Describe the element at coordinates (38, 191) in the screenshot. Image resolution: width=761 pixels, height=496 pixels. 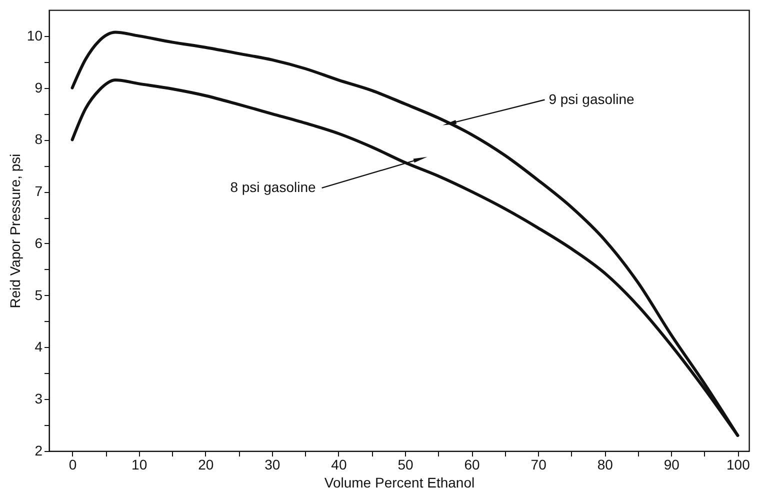
I see `y-tick-label: 7` at that location.